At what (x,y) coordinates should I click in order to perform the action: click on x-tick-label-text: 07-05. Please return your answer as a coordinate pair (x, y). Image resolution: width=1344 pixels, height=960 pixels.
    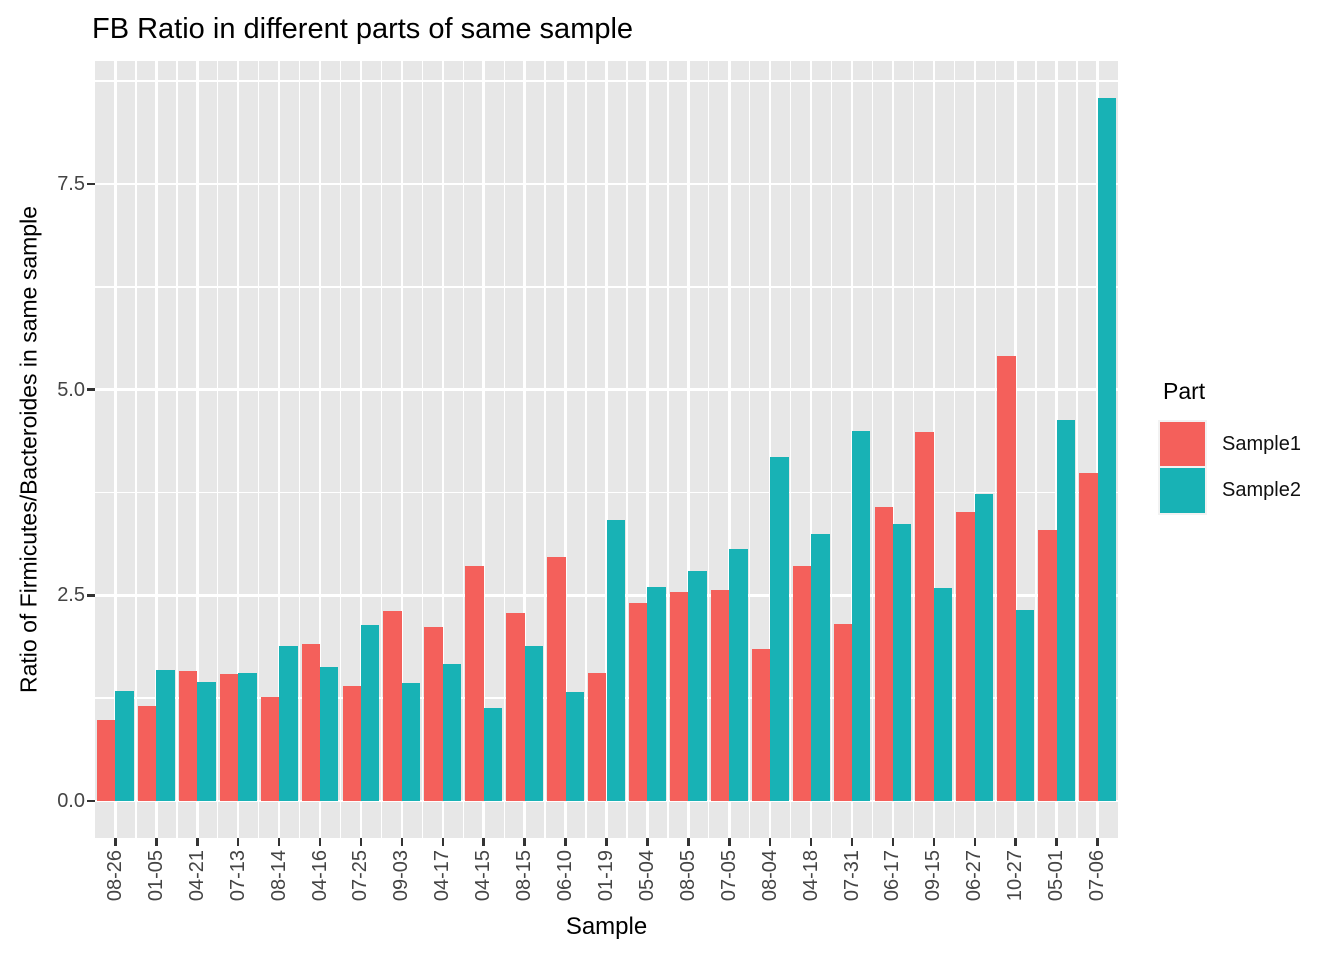
    Looking at the image, I should click on (728, 876).